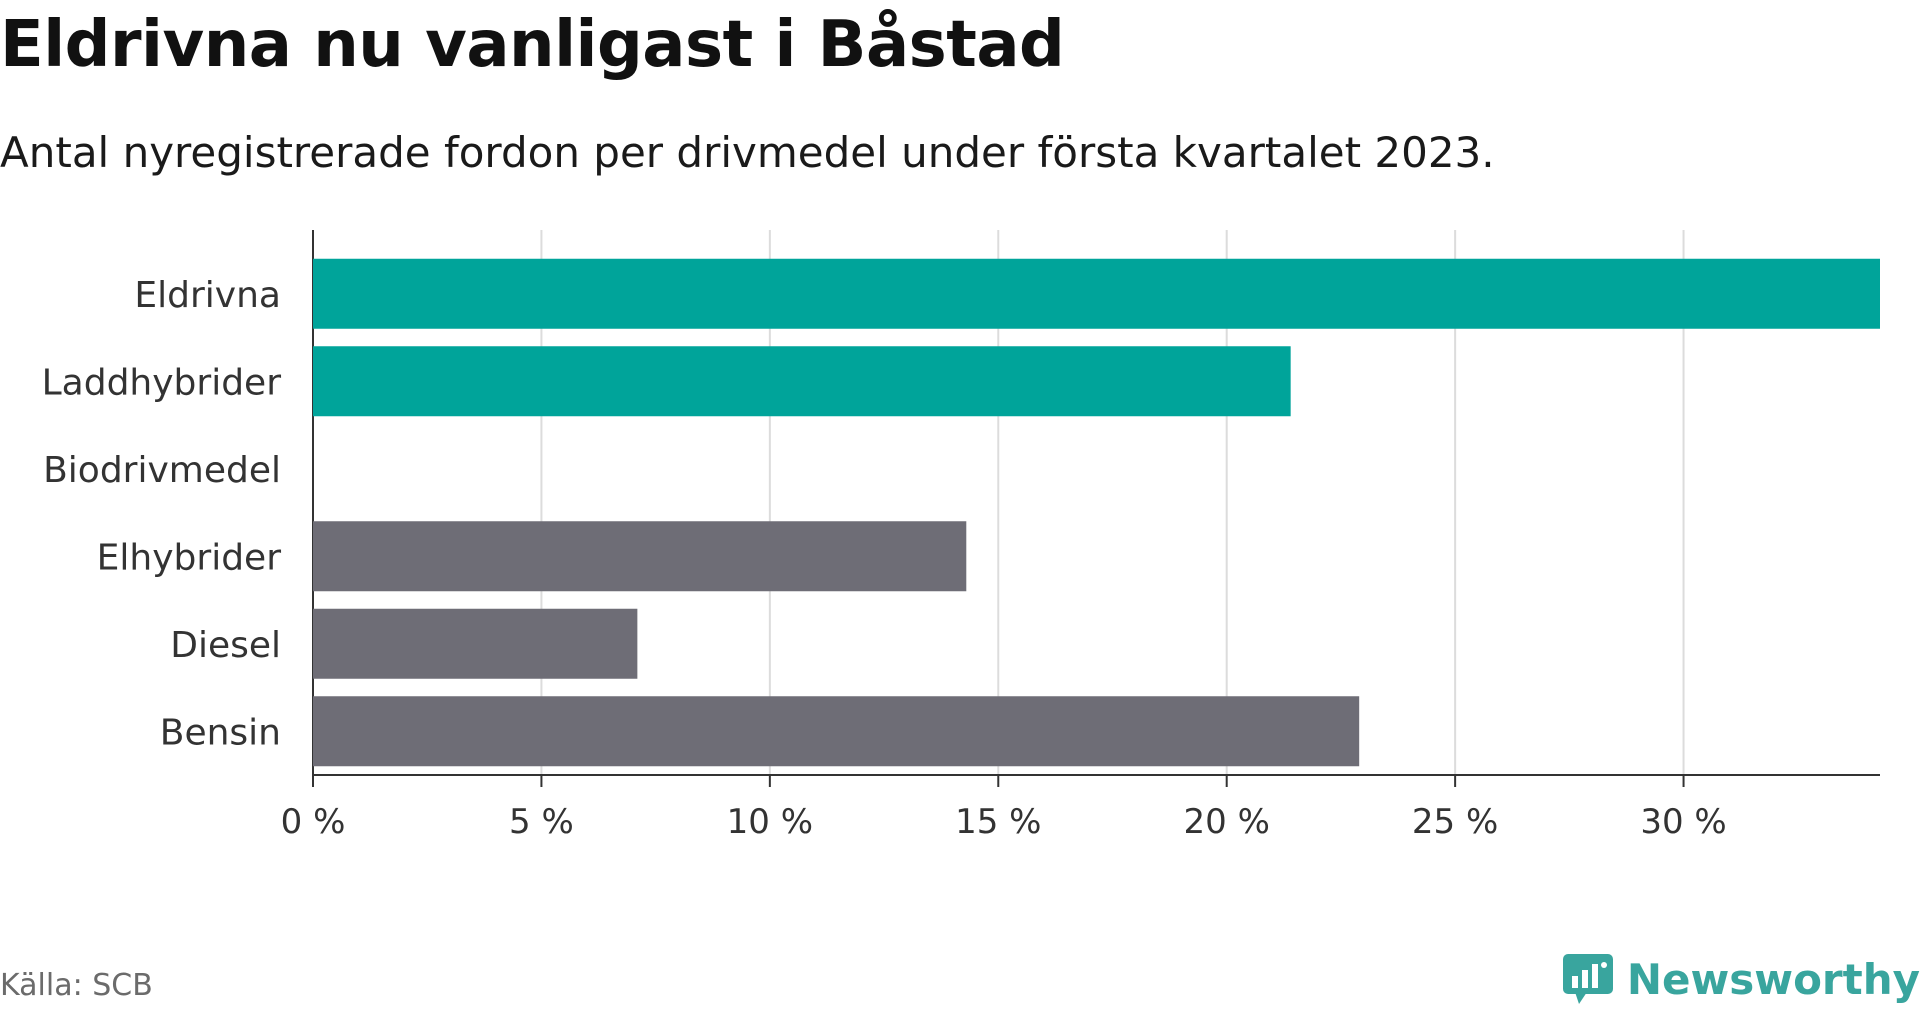  I want to click on x-tick-label: 25 %, so click(1455, 821).